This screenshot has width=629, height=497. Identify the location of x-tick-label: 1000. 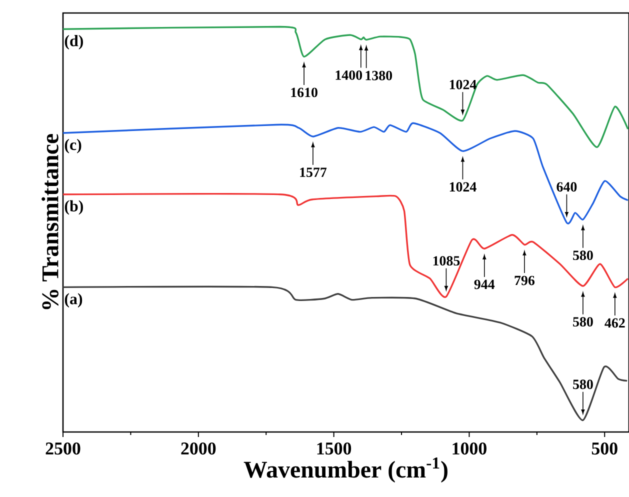
(469, 448).